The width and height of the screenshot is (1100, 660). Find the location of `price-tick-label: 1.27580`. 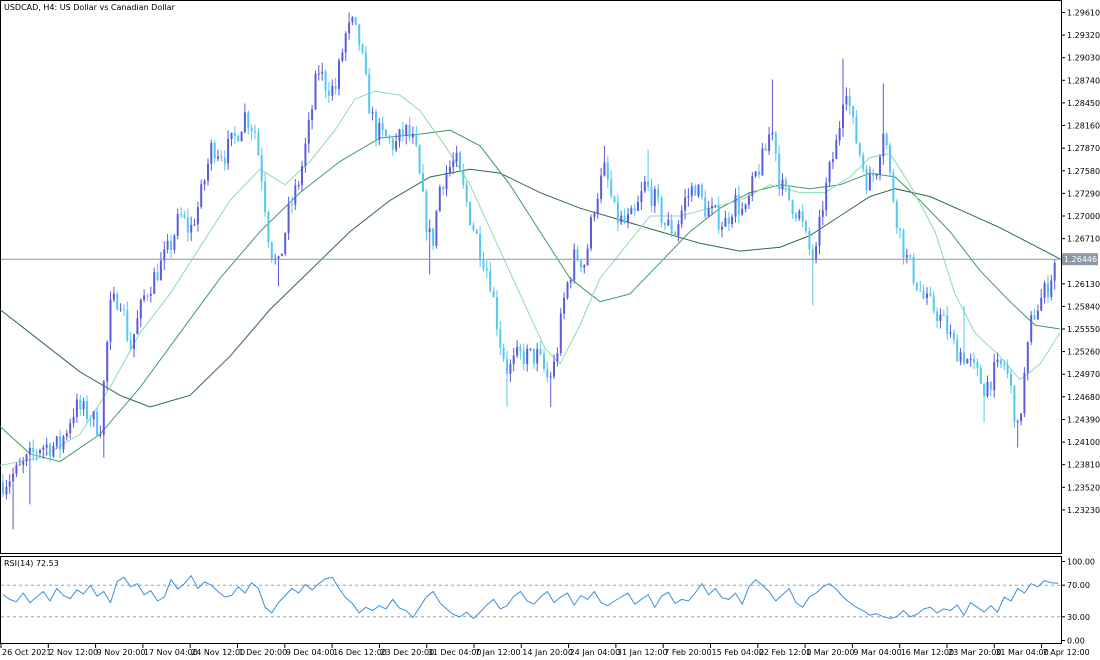

price-tick-label: 1.27580 is located at coordinates (1083, 171).